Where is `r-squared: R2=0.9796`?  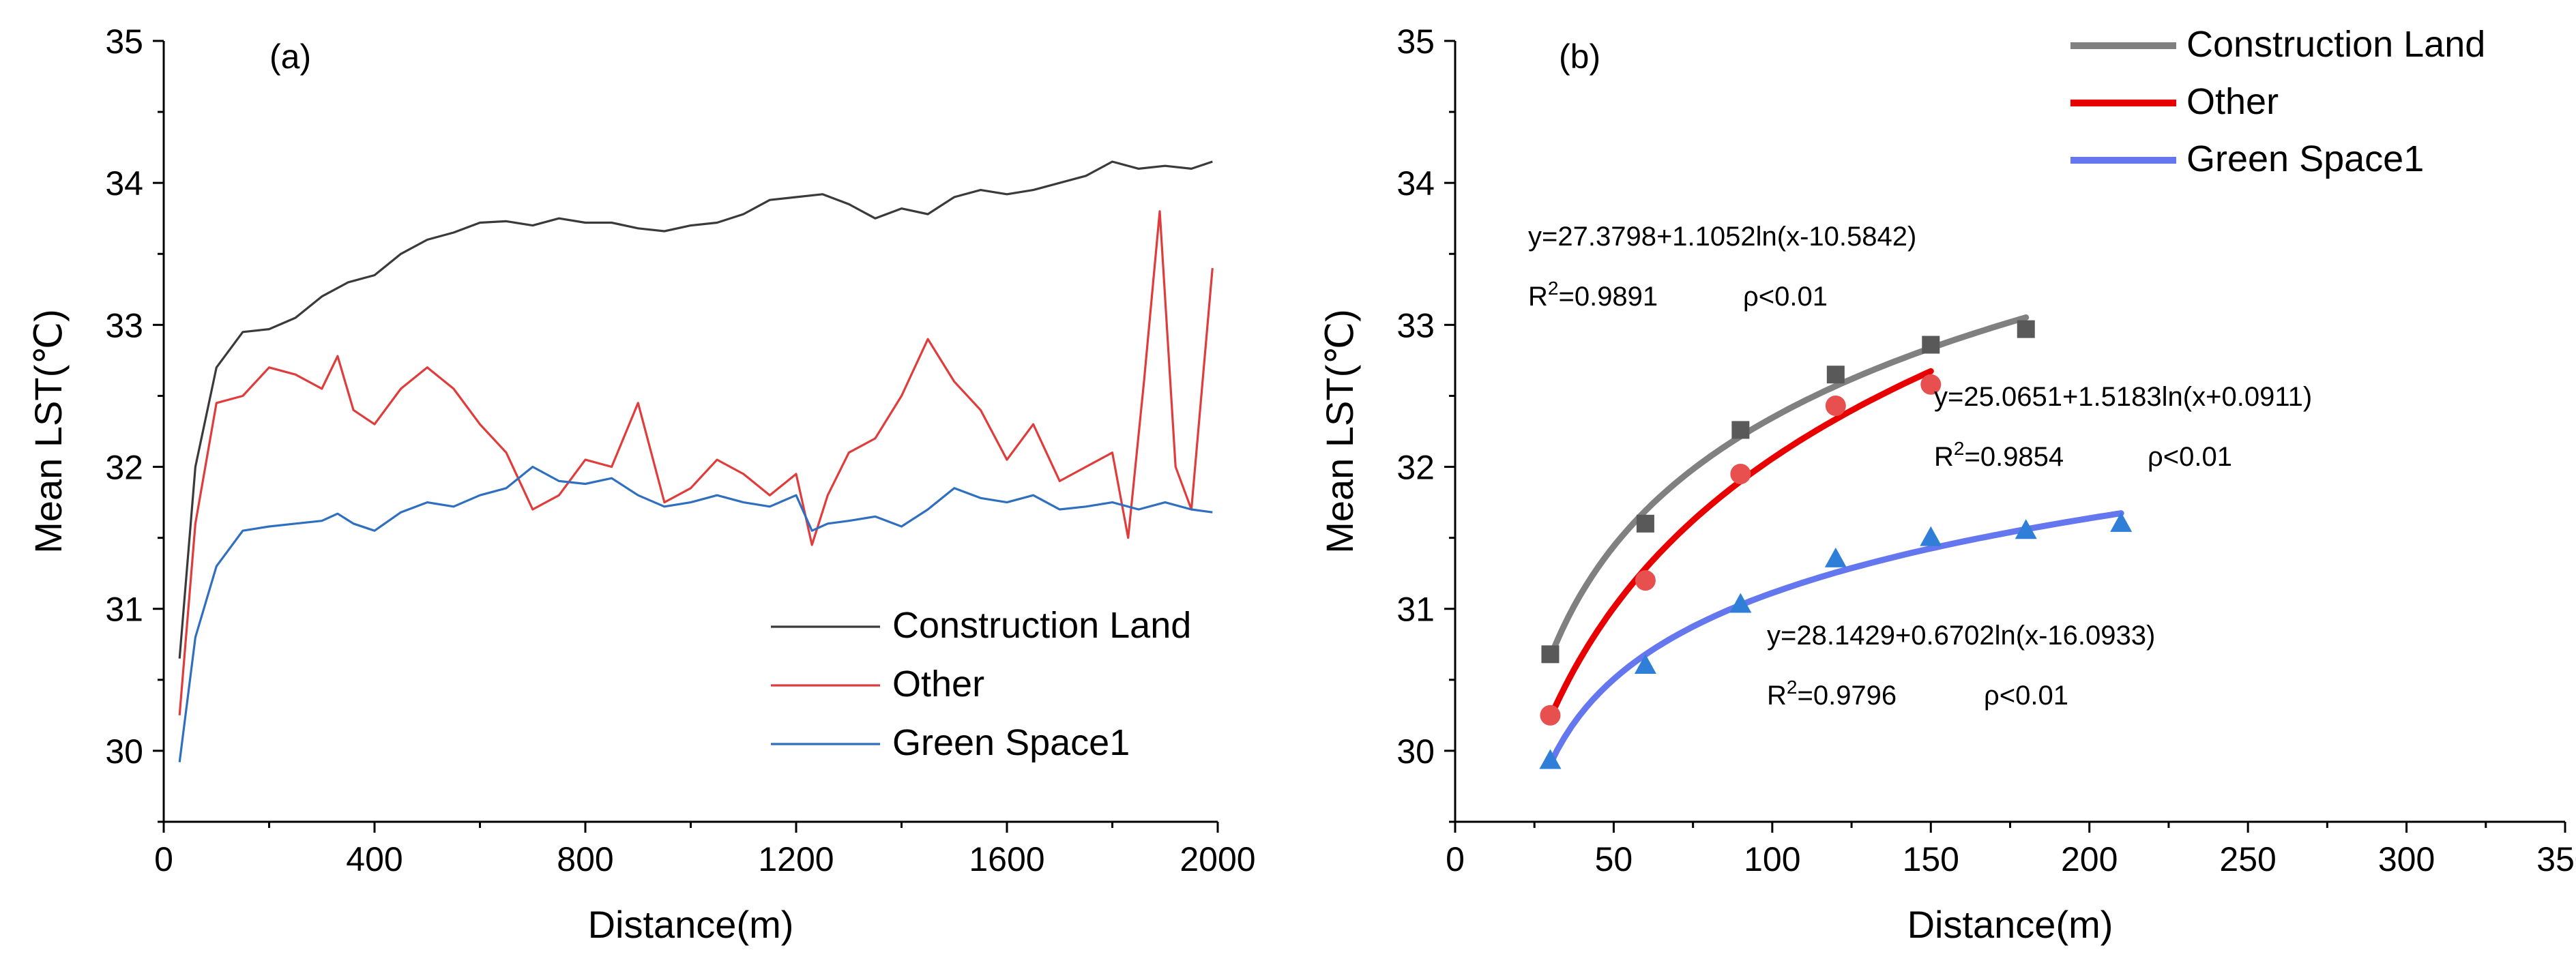 r-squared: R2=0.9796 is located at coordinates (1832, 694).